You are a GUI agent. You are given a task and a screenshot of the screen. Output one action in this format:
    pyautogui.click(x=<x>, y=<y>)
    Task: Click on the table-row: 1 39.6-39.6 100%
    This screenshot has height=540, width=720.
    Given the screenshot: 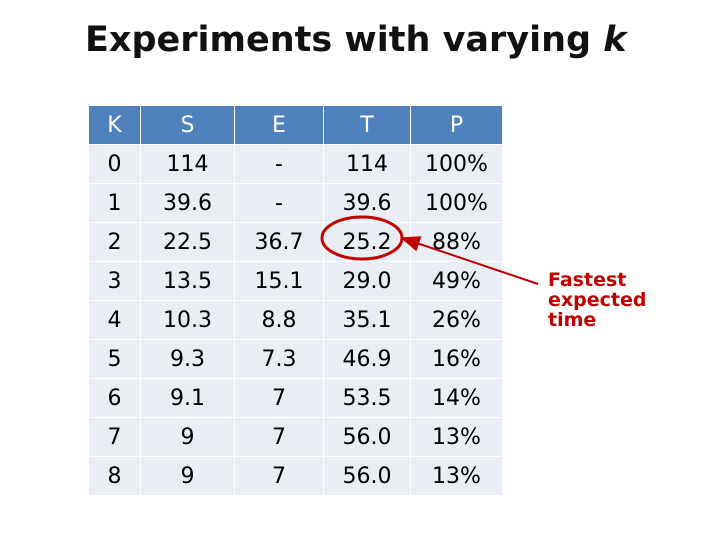 What is the action you would take?
    pyautogui.click(x=295, y=203)
    